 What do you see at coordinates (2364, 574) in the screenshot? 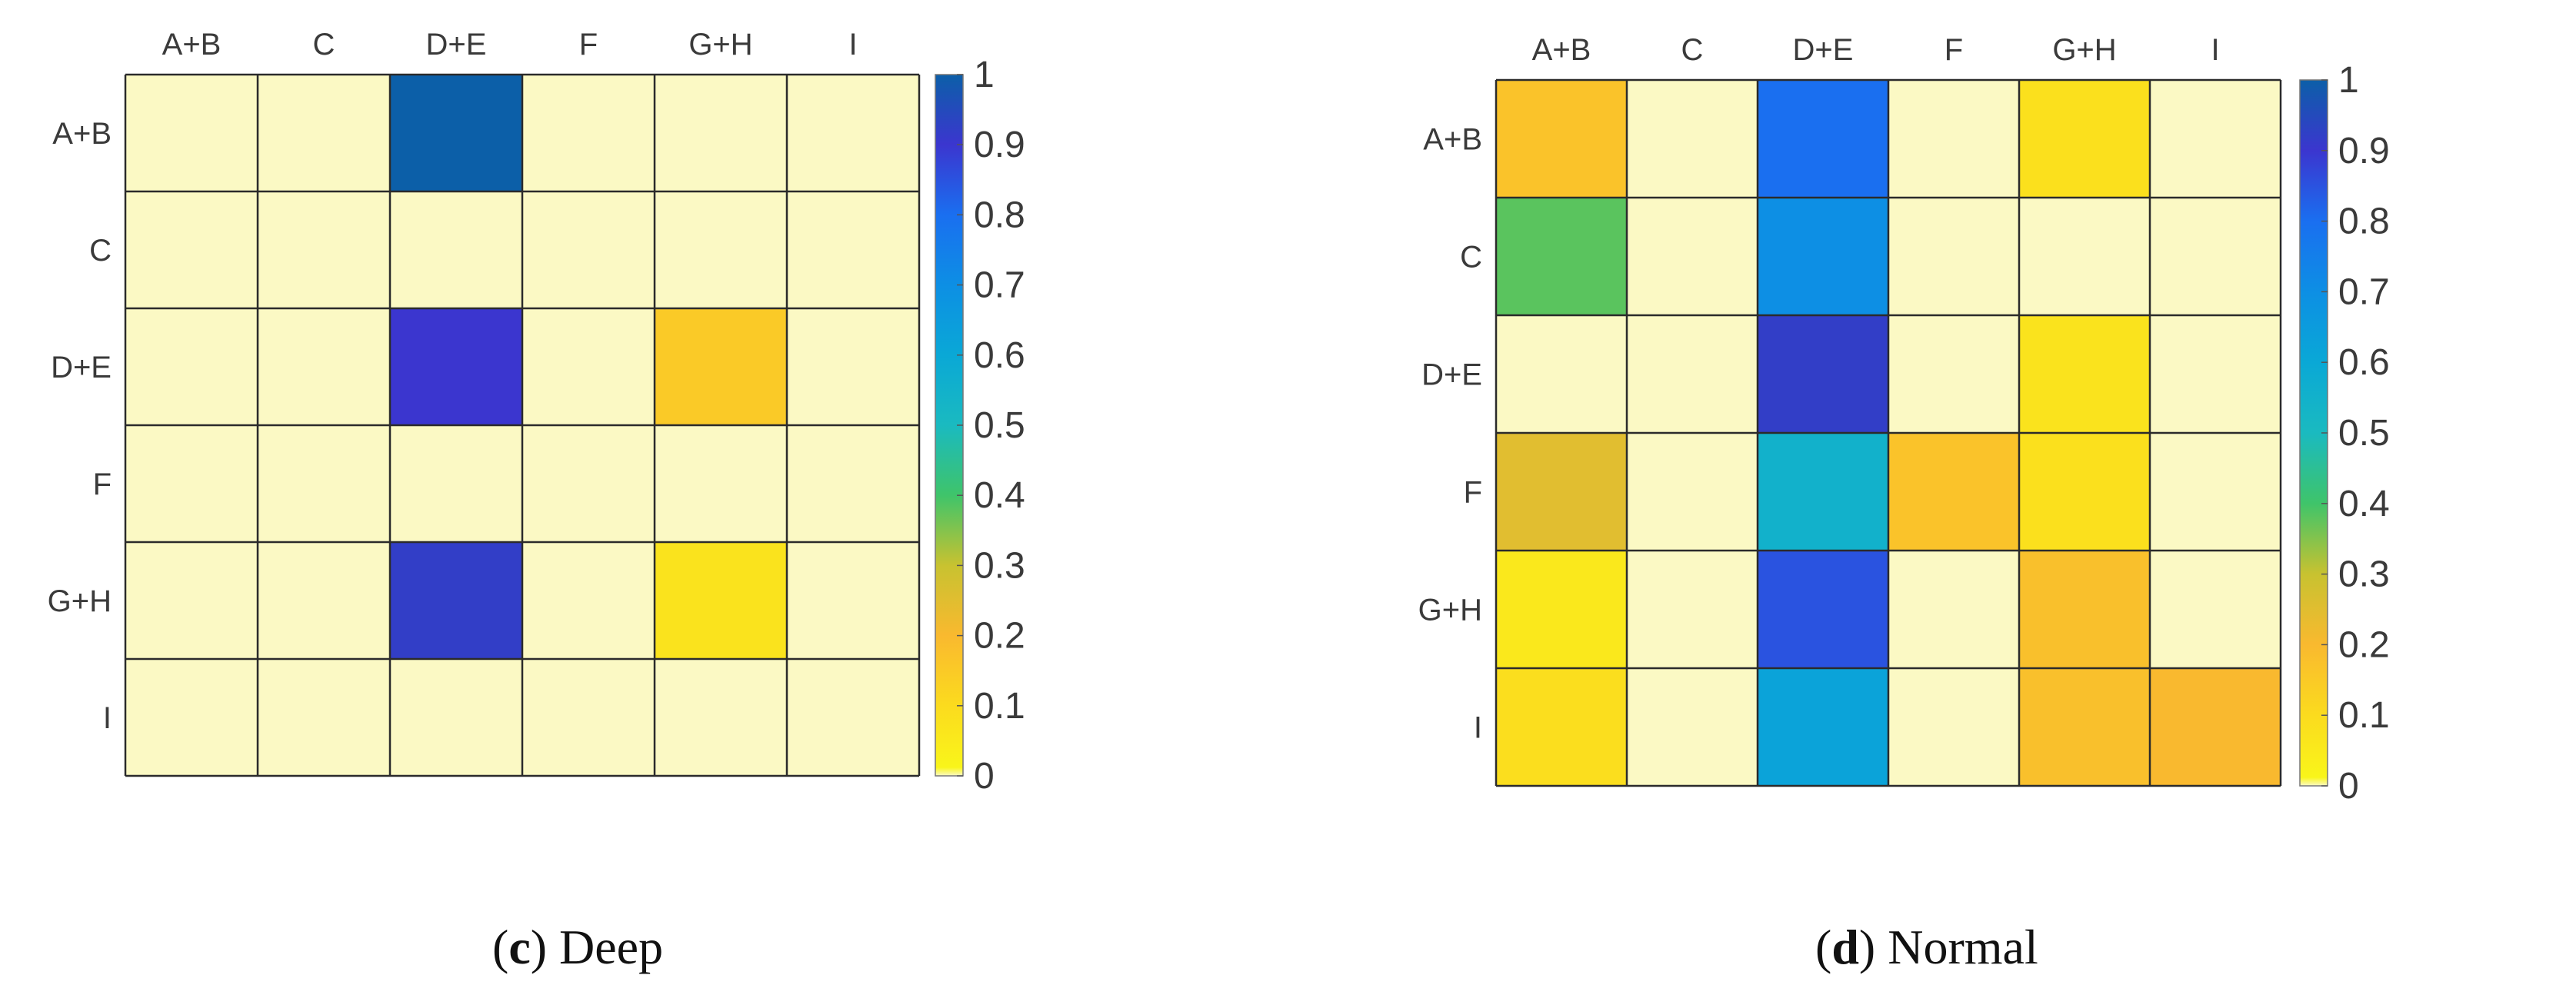
I see `colorbar-tick-label: 0.3` at bounding box center [2364, 574].